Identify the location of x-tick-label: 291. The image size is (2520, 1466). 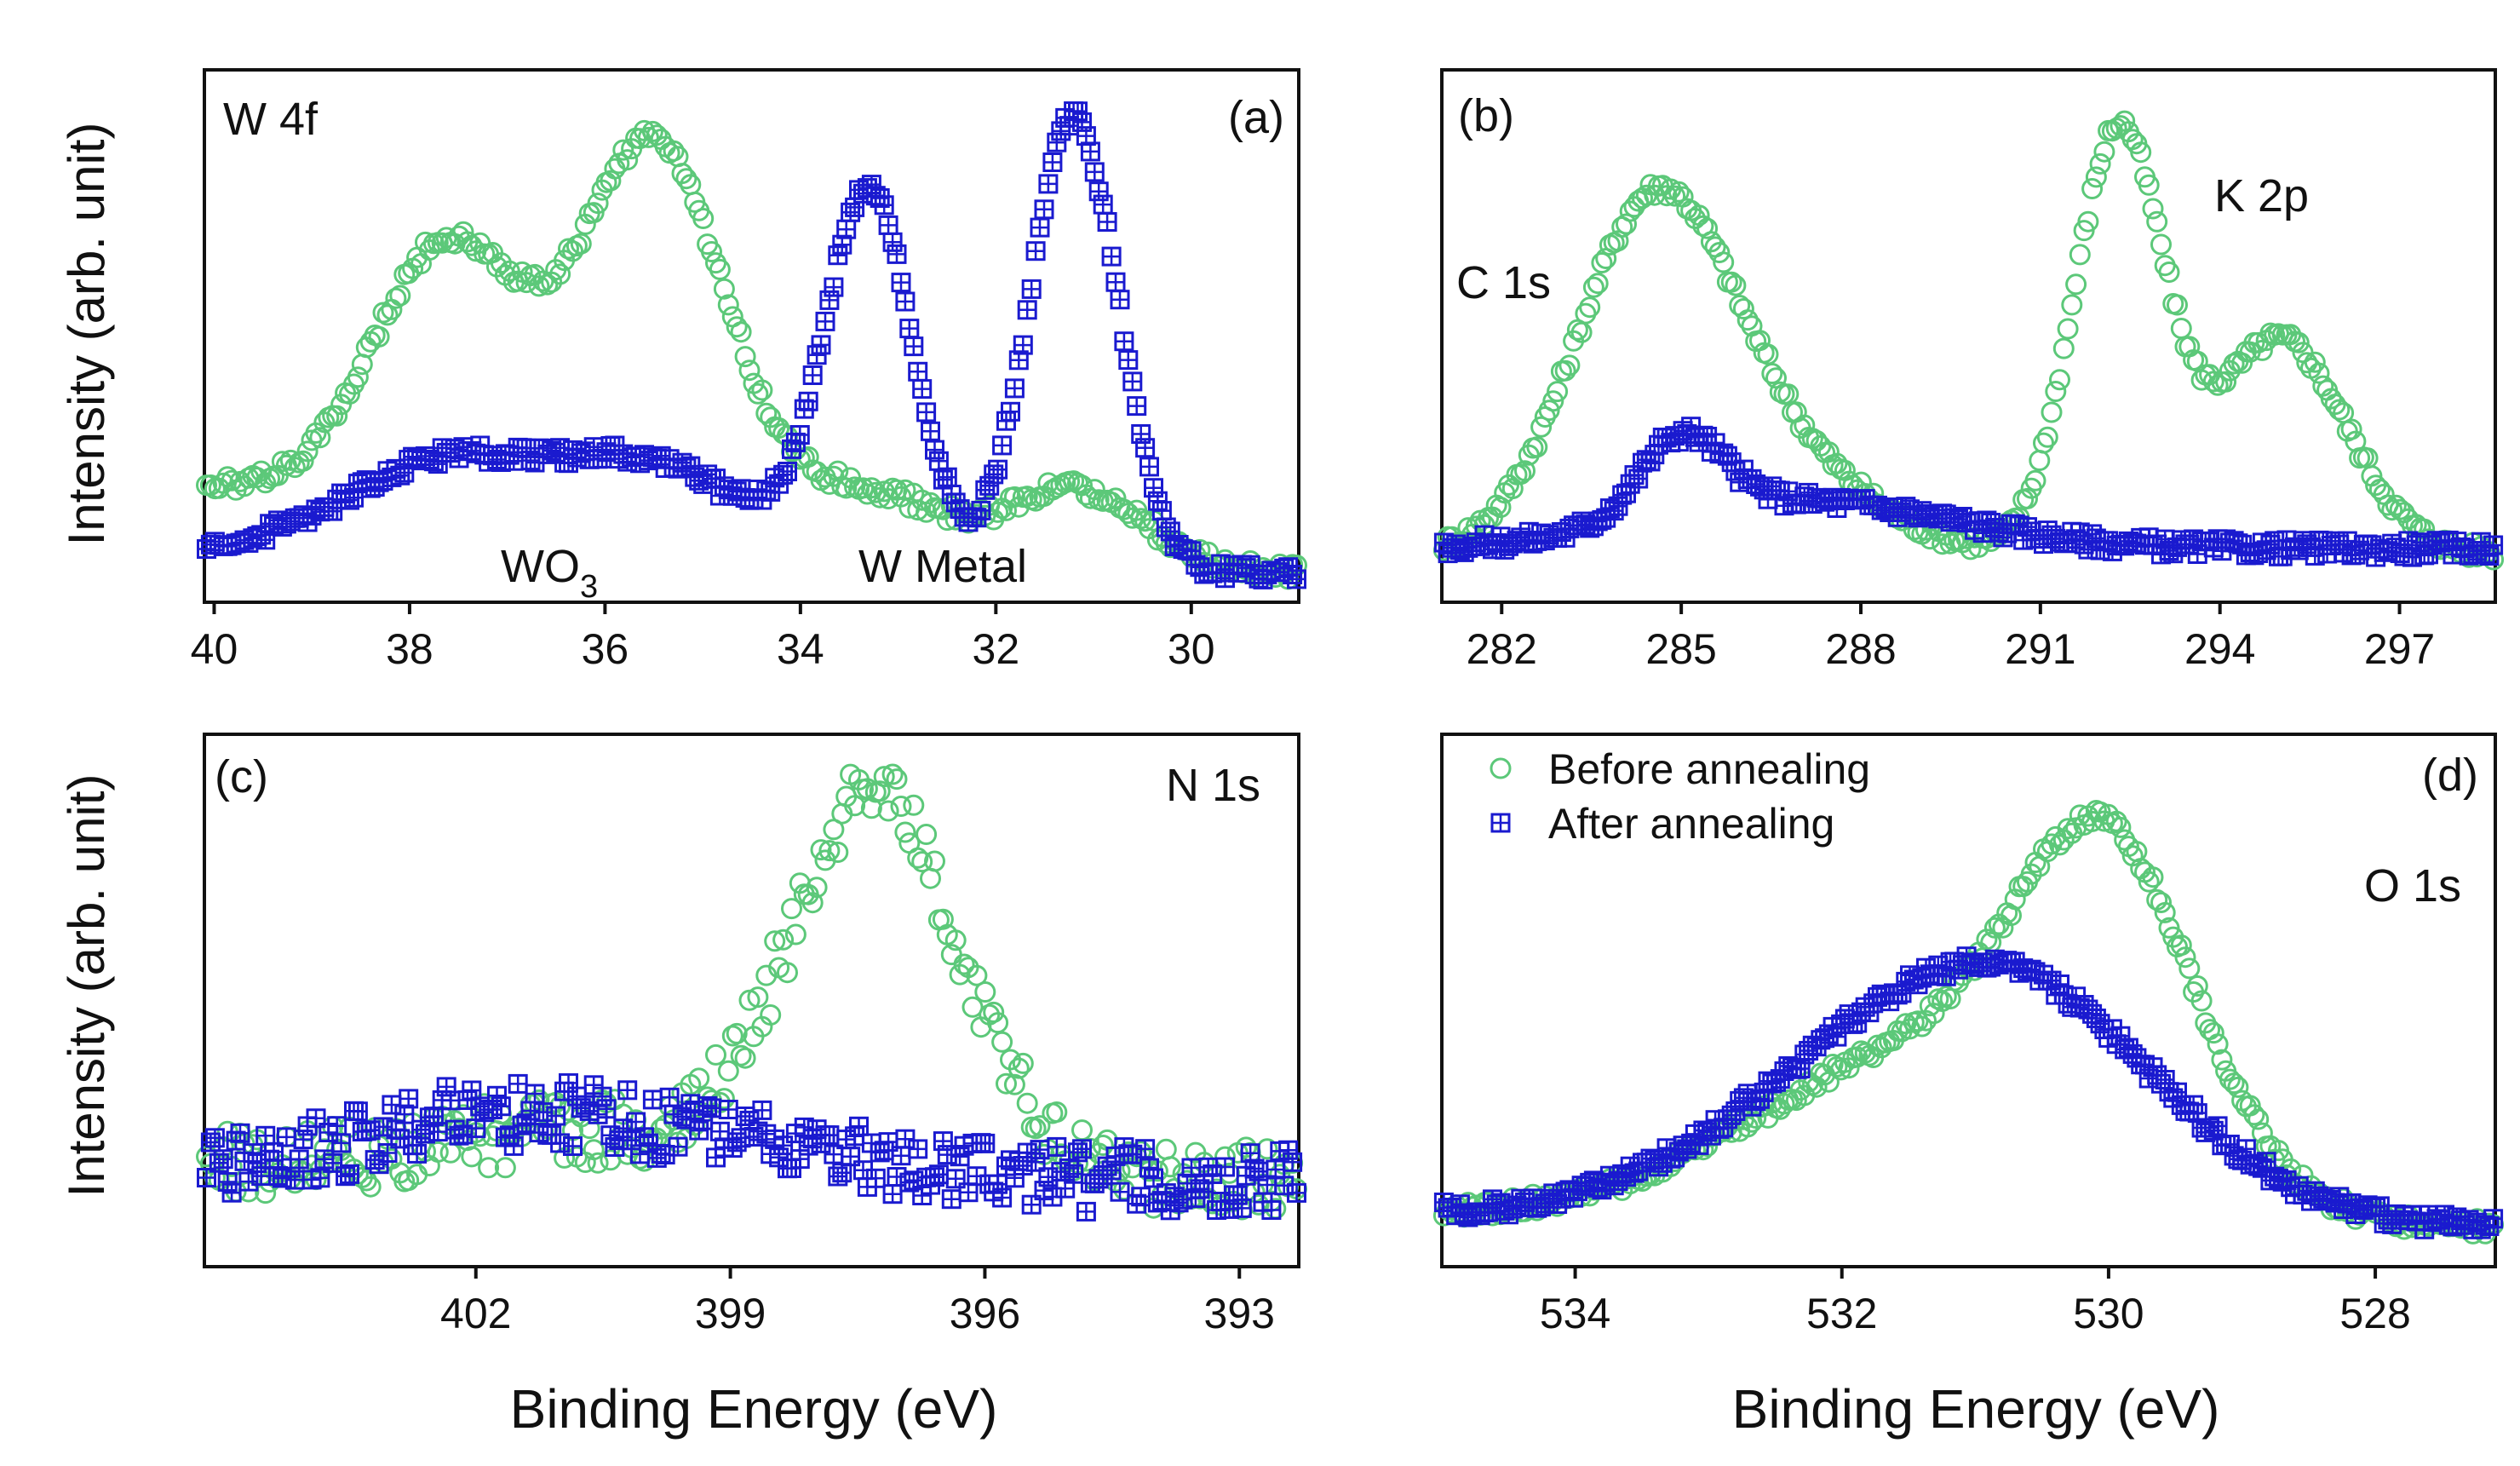
(2040, 649).